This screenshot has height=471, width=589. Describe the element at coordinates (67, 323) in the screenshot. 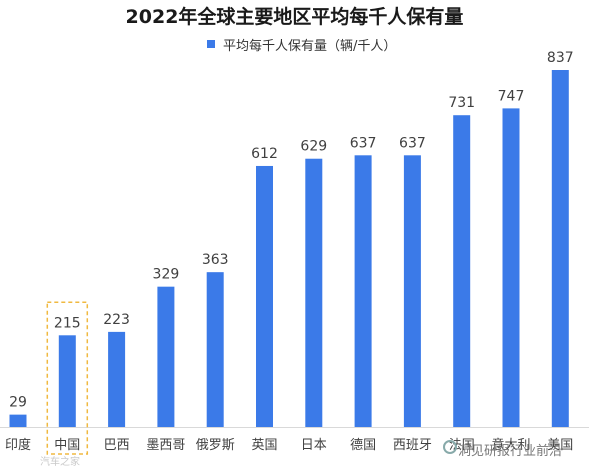

I see `data-label: 215` at that location.